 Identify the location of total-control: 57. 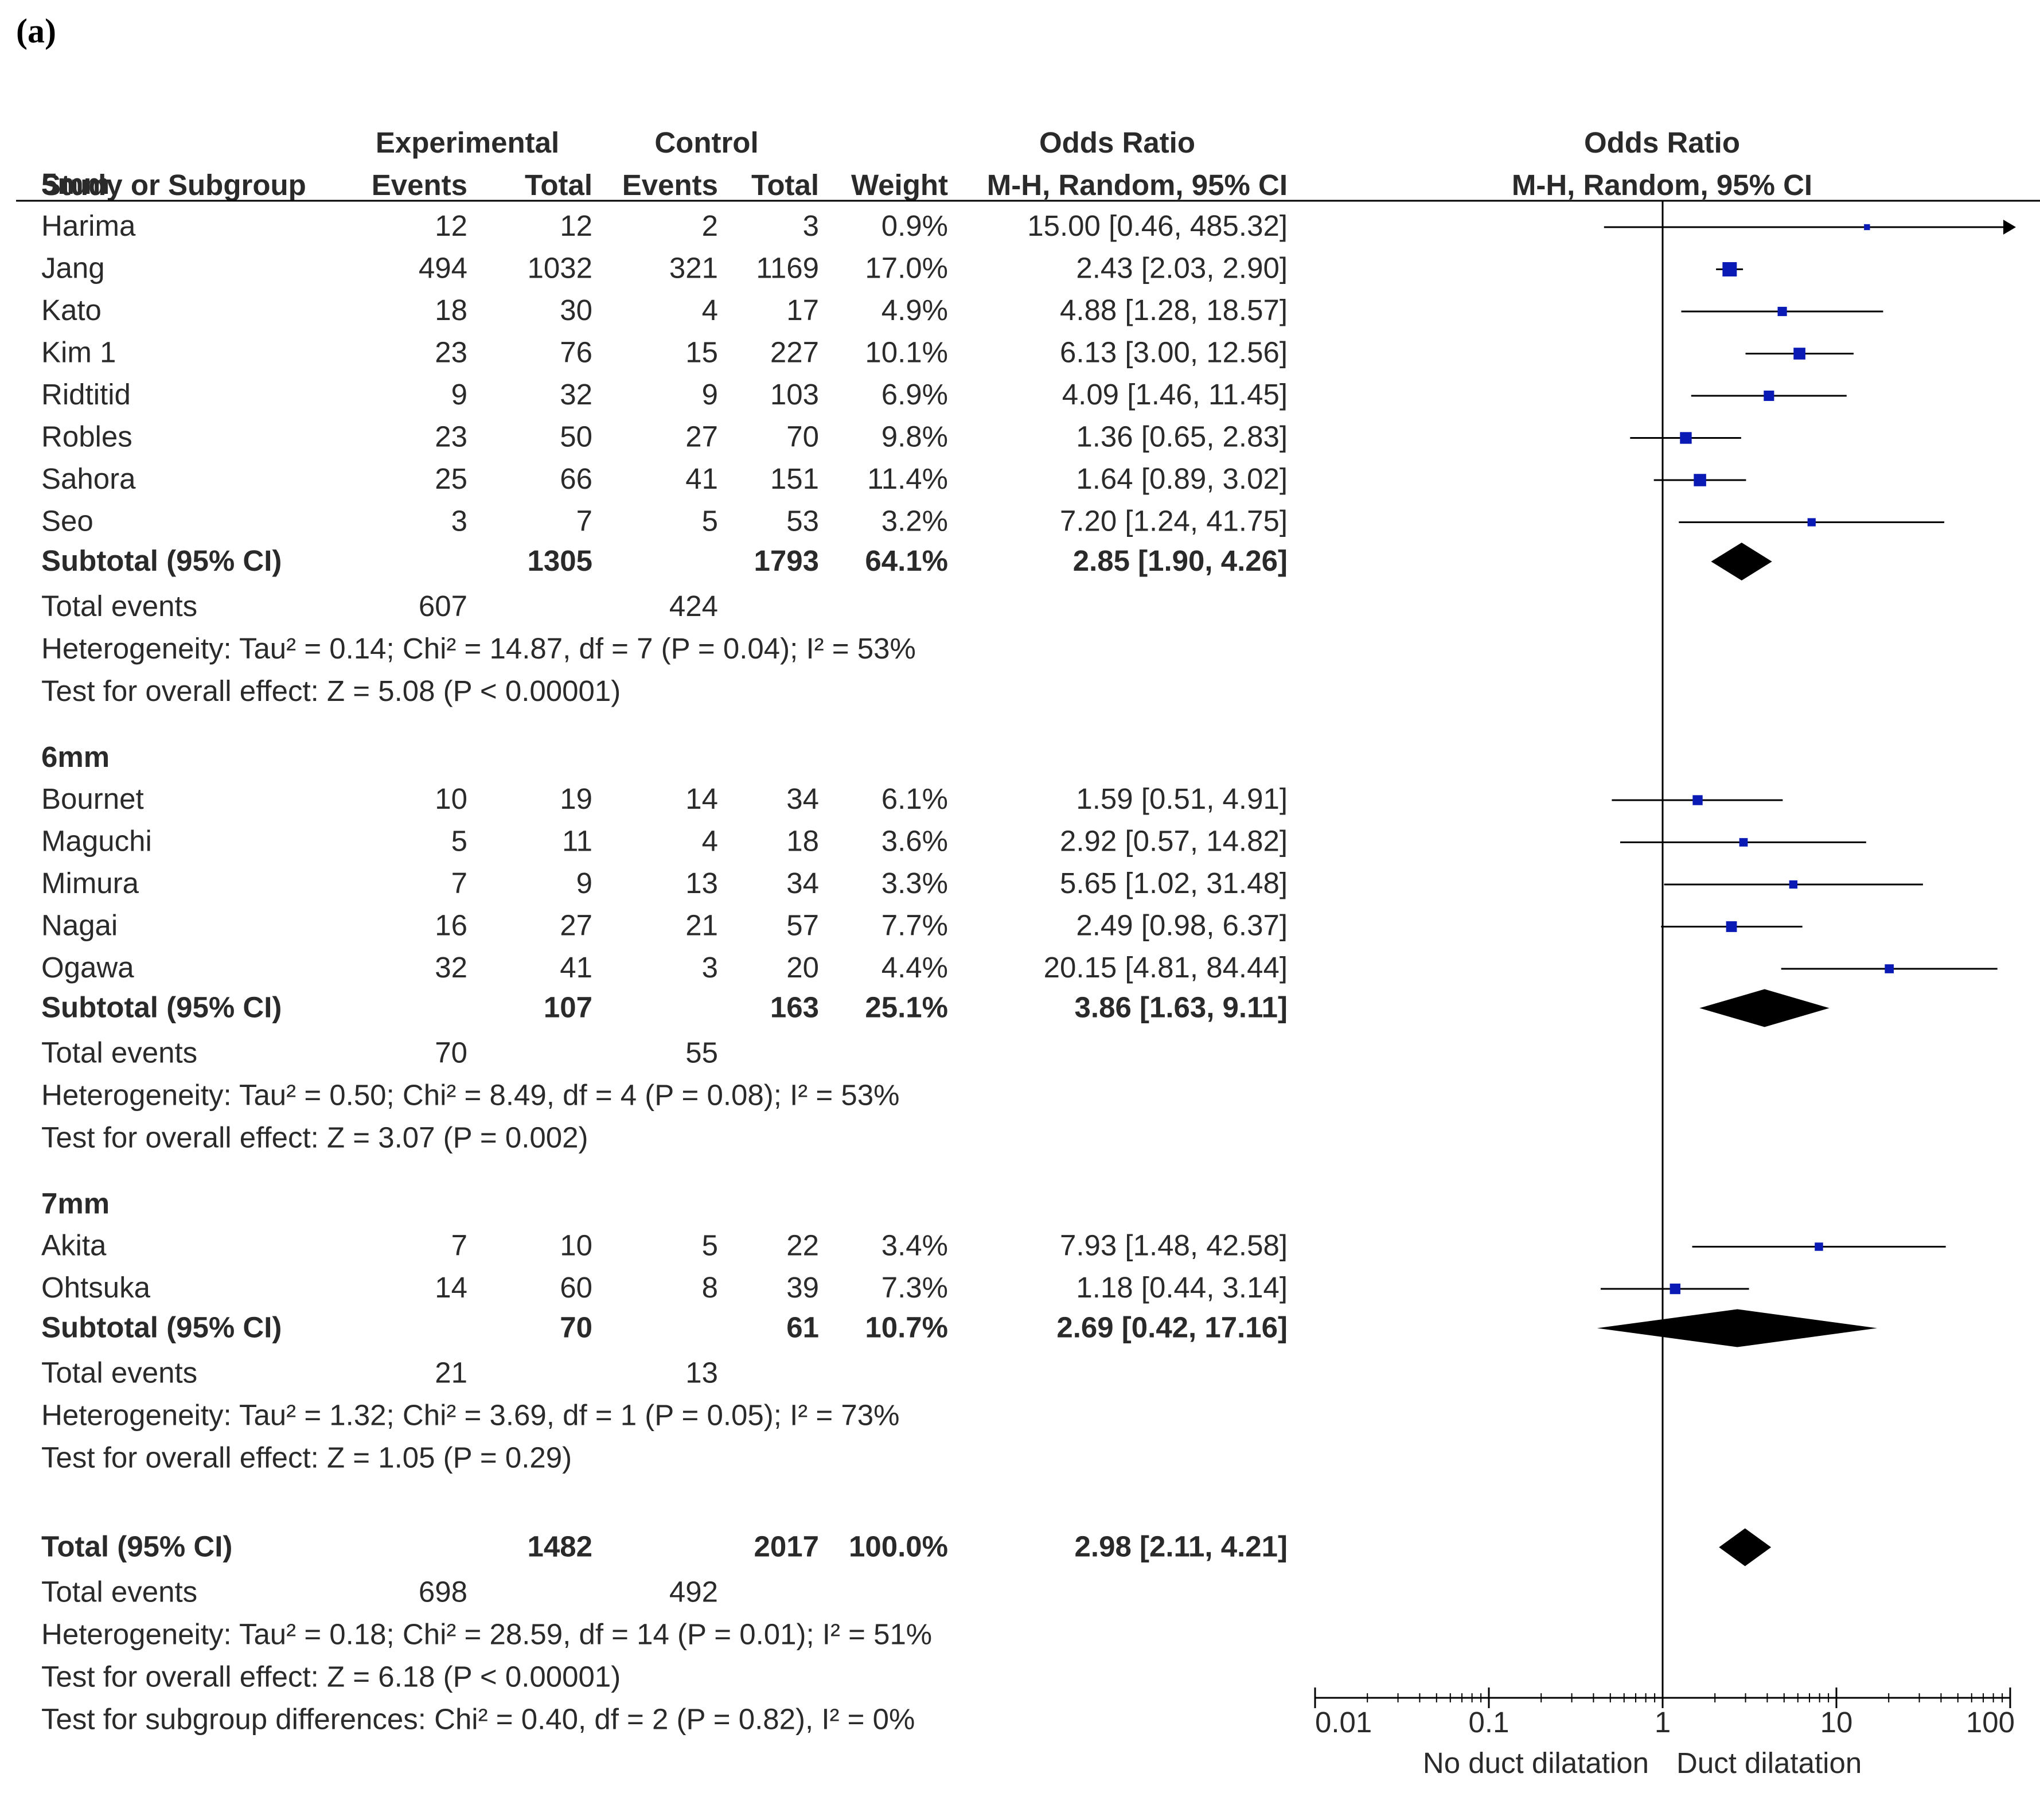
(802, 926).